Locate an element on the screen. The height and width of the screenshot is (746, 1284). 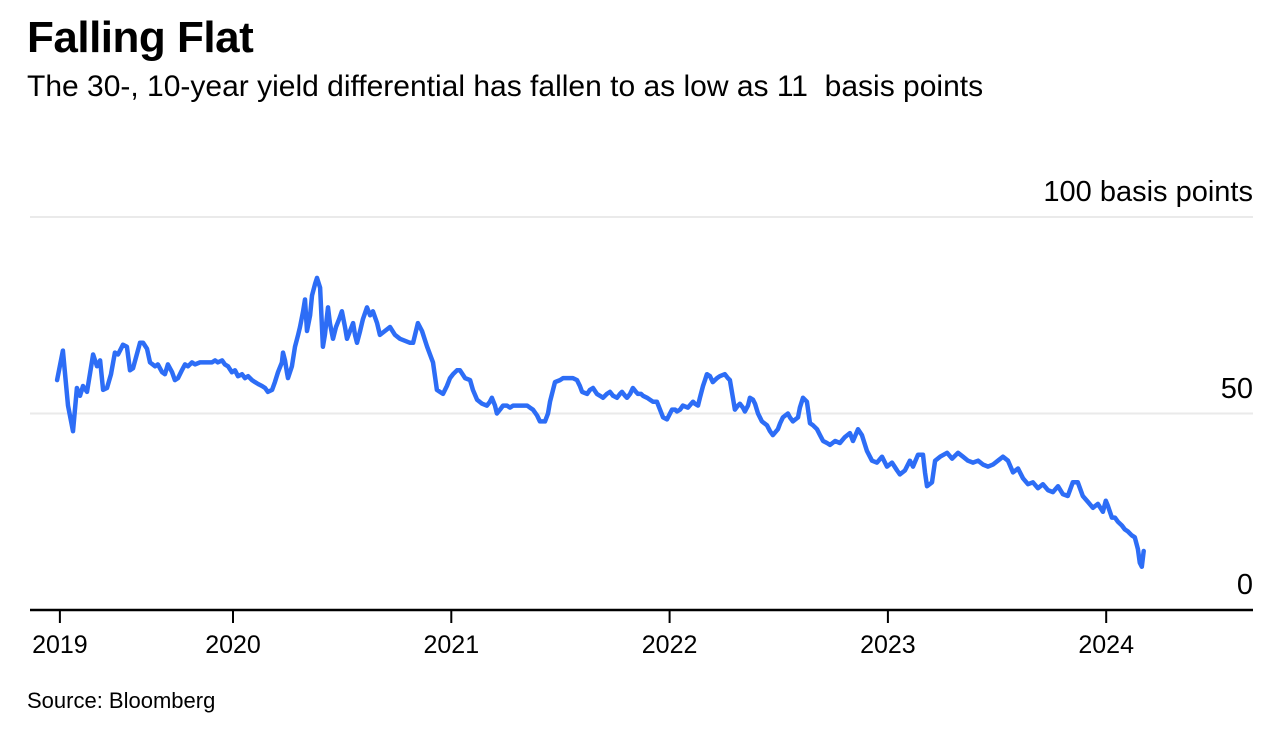
x-axis-label-2019: 2019 is located at coordinates (60, 645).